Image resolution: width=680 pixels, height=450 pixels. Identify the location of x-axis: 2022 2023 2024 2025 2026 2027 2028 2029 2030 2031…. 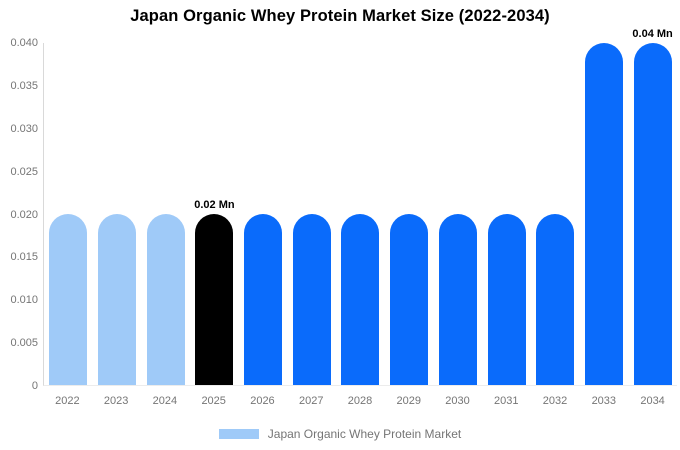
(360, 401).